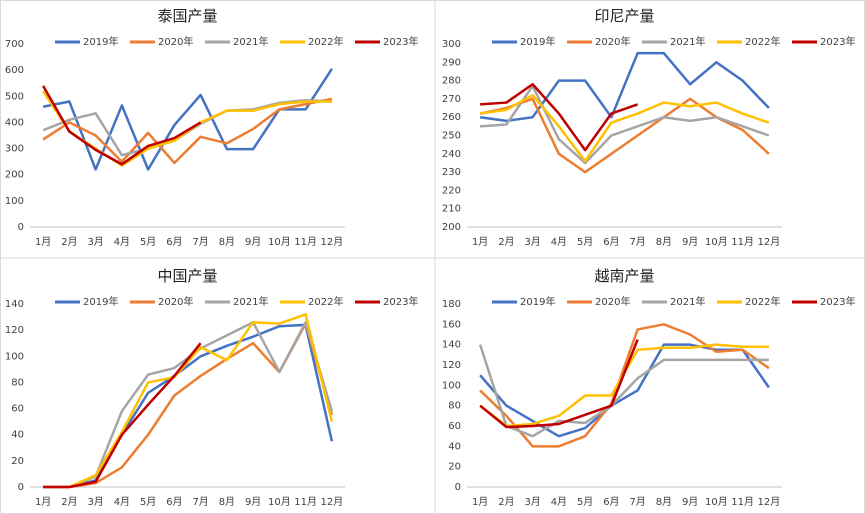 The image size is (865, 514). What do you see at coordinates (451, 154) in the screenshot?
I see `y-tick-label: 240` at bounding box center [451, 154].